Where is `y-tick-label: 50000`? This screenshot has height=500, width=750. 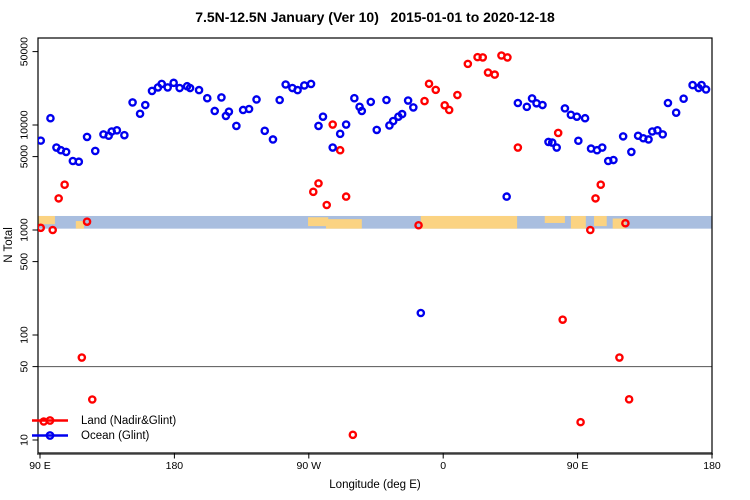 y-tick-label: 50000 is located at coordinates (25, 51).